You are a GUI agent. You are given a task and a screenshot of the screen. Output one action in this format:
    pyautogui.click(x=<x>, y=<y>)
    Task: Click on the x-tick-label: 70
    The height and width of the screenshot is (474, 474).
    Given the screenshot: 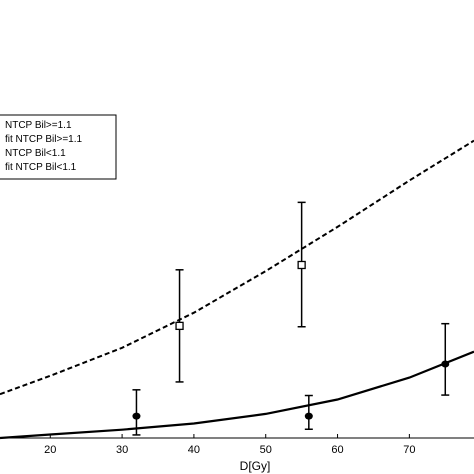 What is the action you would take?
    pyautogui.click(x=409, y=450)
    